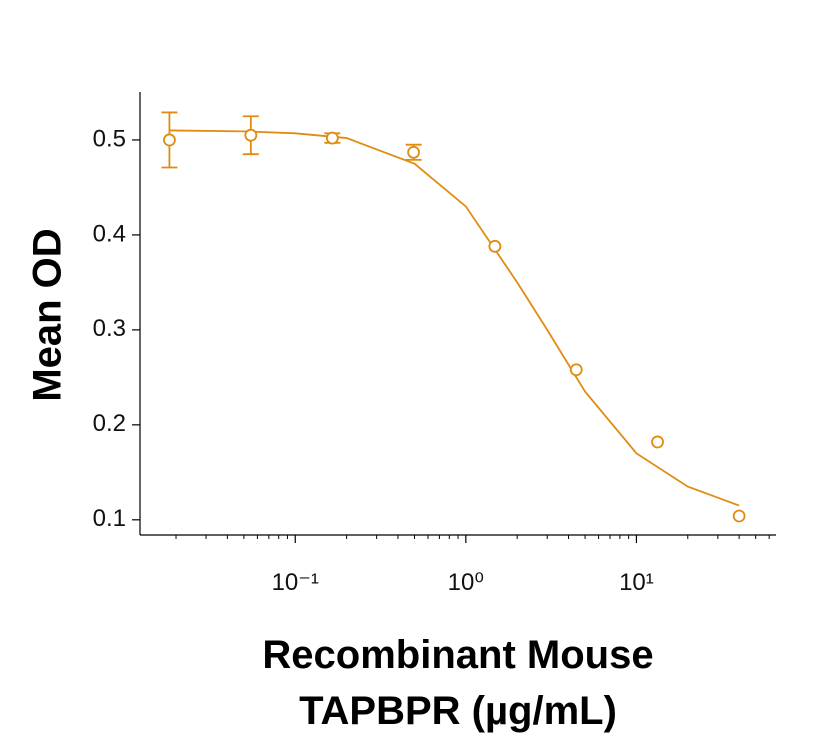 Image resolution: width=816 pixels, height=743 pixels. I want to click on x-tick-label: 10⁰, so click(466, 582).